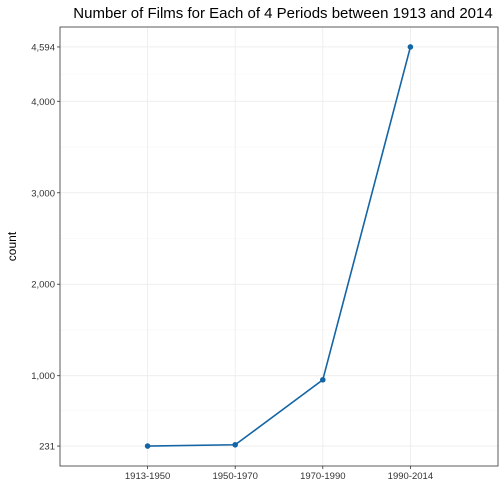  Describe the element at coordinates (410, 476) in the screenshot. I see `x-tick-label: 1990-2014` at that location.